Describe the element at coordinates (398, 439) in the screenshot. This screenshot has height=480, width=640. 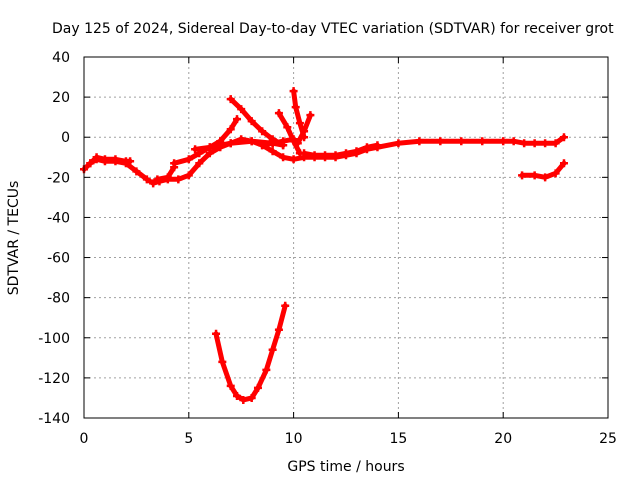
I see `x-tick-label: 15` at that location.